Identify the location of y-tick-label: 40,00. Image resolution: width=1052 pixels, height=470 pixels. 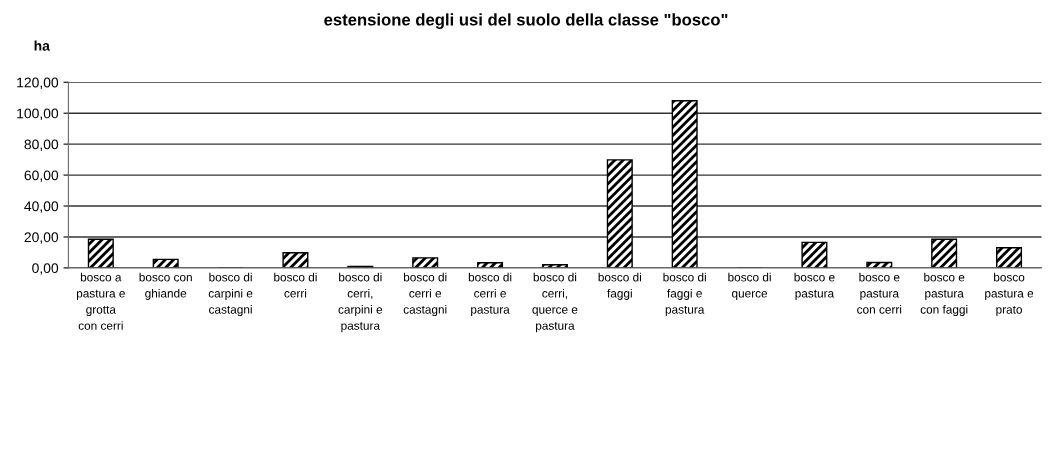
(41, 207).